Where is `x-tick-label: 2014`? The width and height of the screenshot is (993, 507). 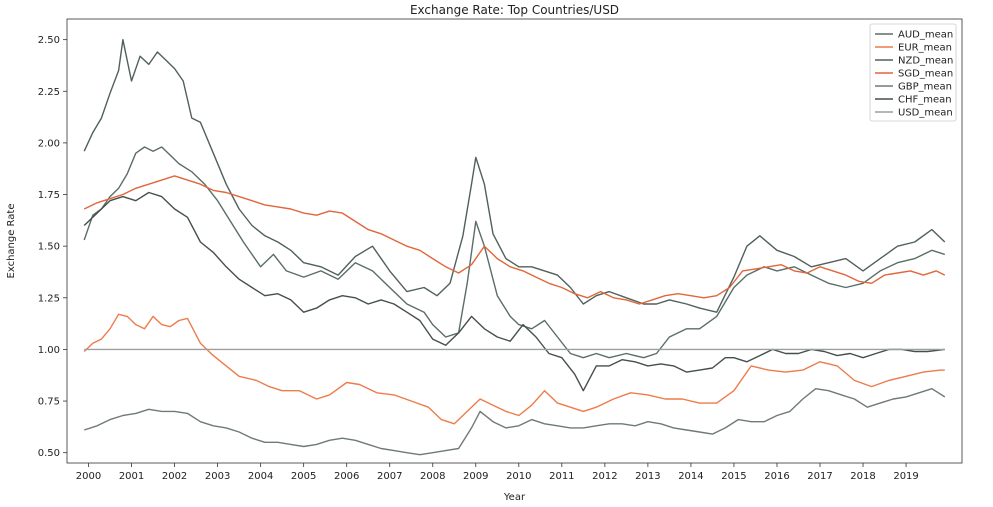 x-tick-label: 2014 is located at coordinates (690, 476).